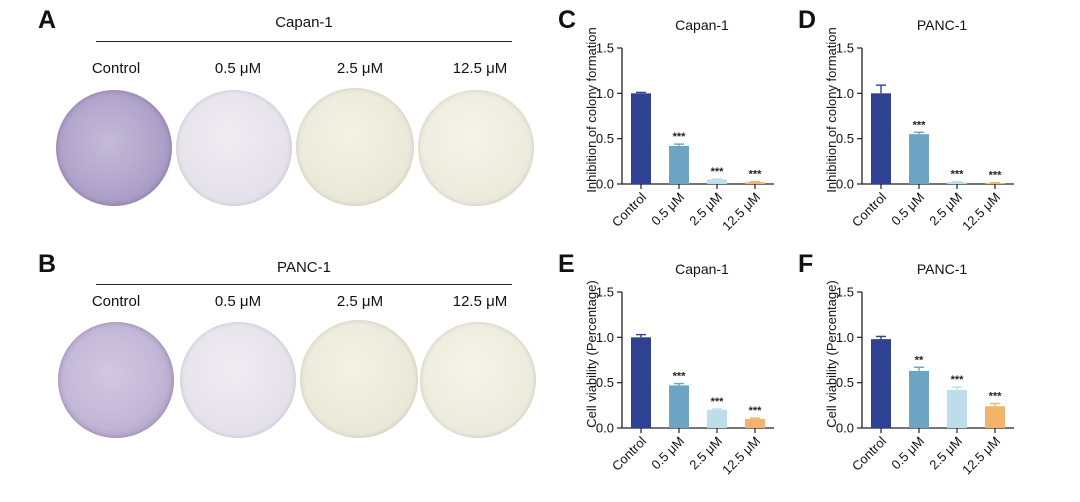  I want to click on panel-letter-d: D, so click(807, 20).